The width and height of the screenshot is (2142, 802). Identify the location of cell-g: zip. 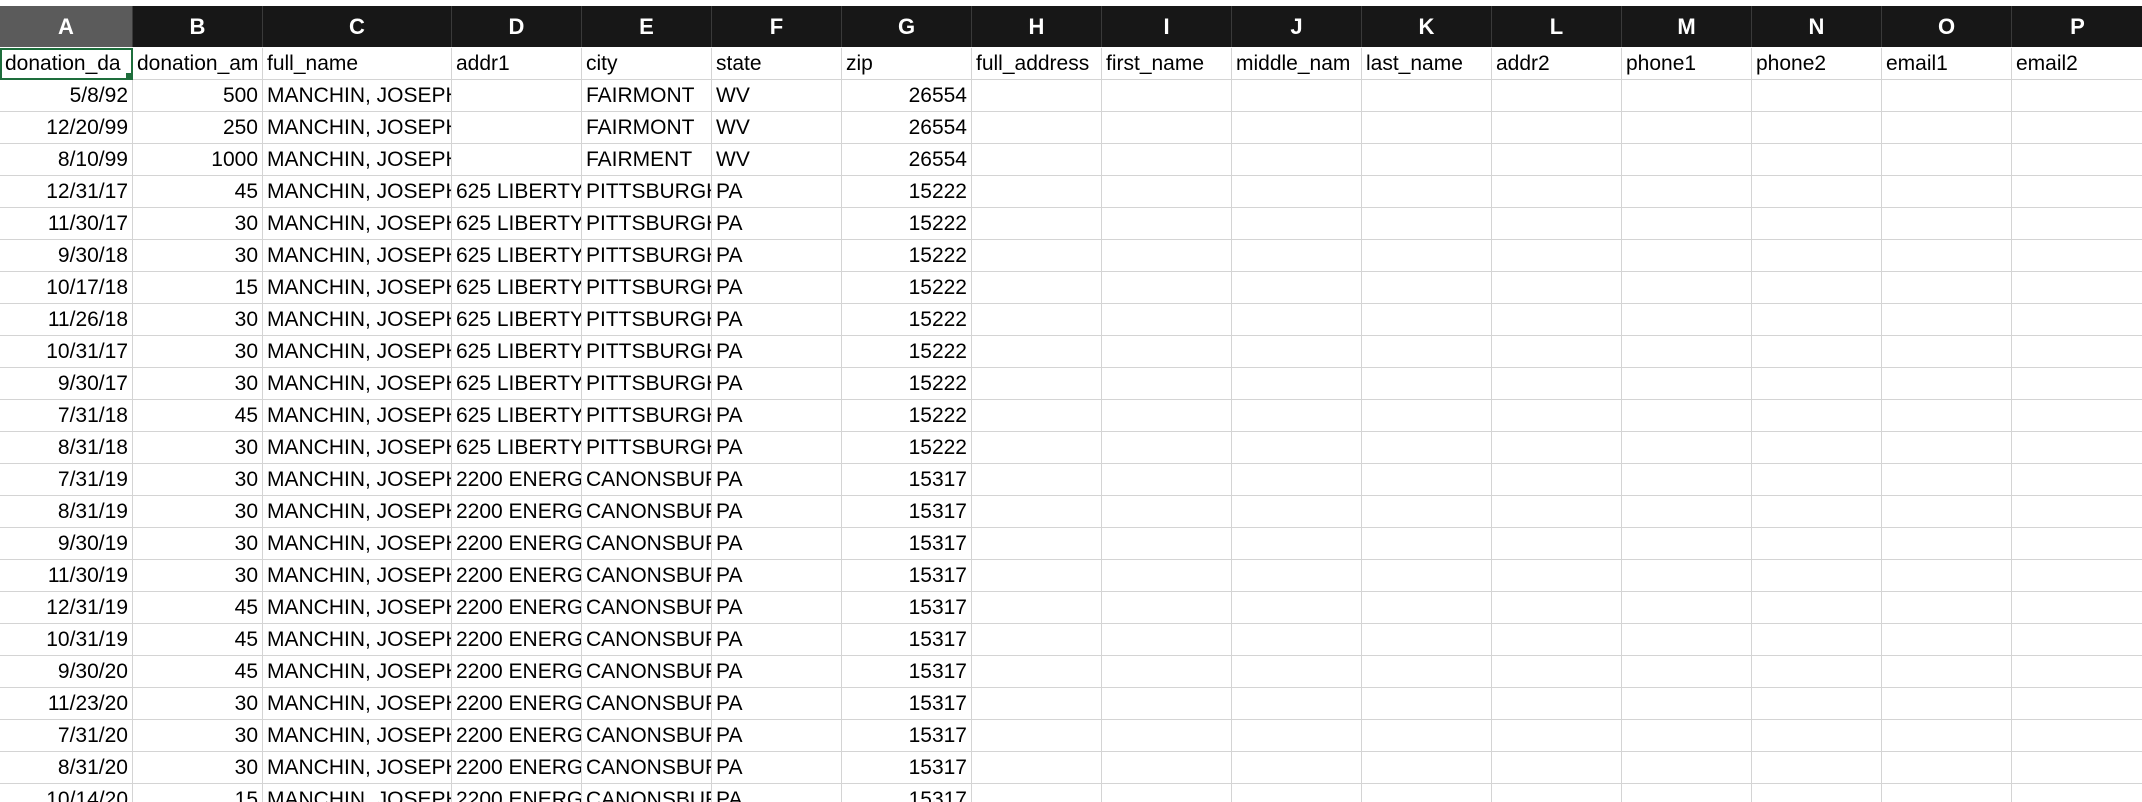
(907, 64).